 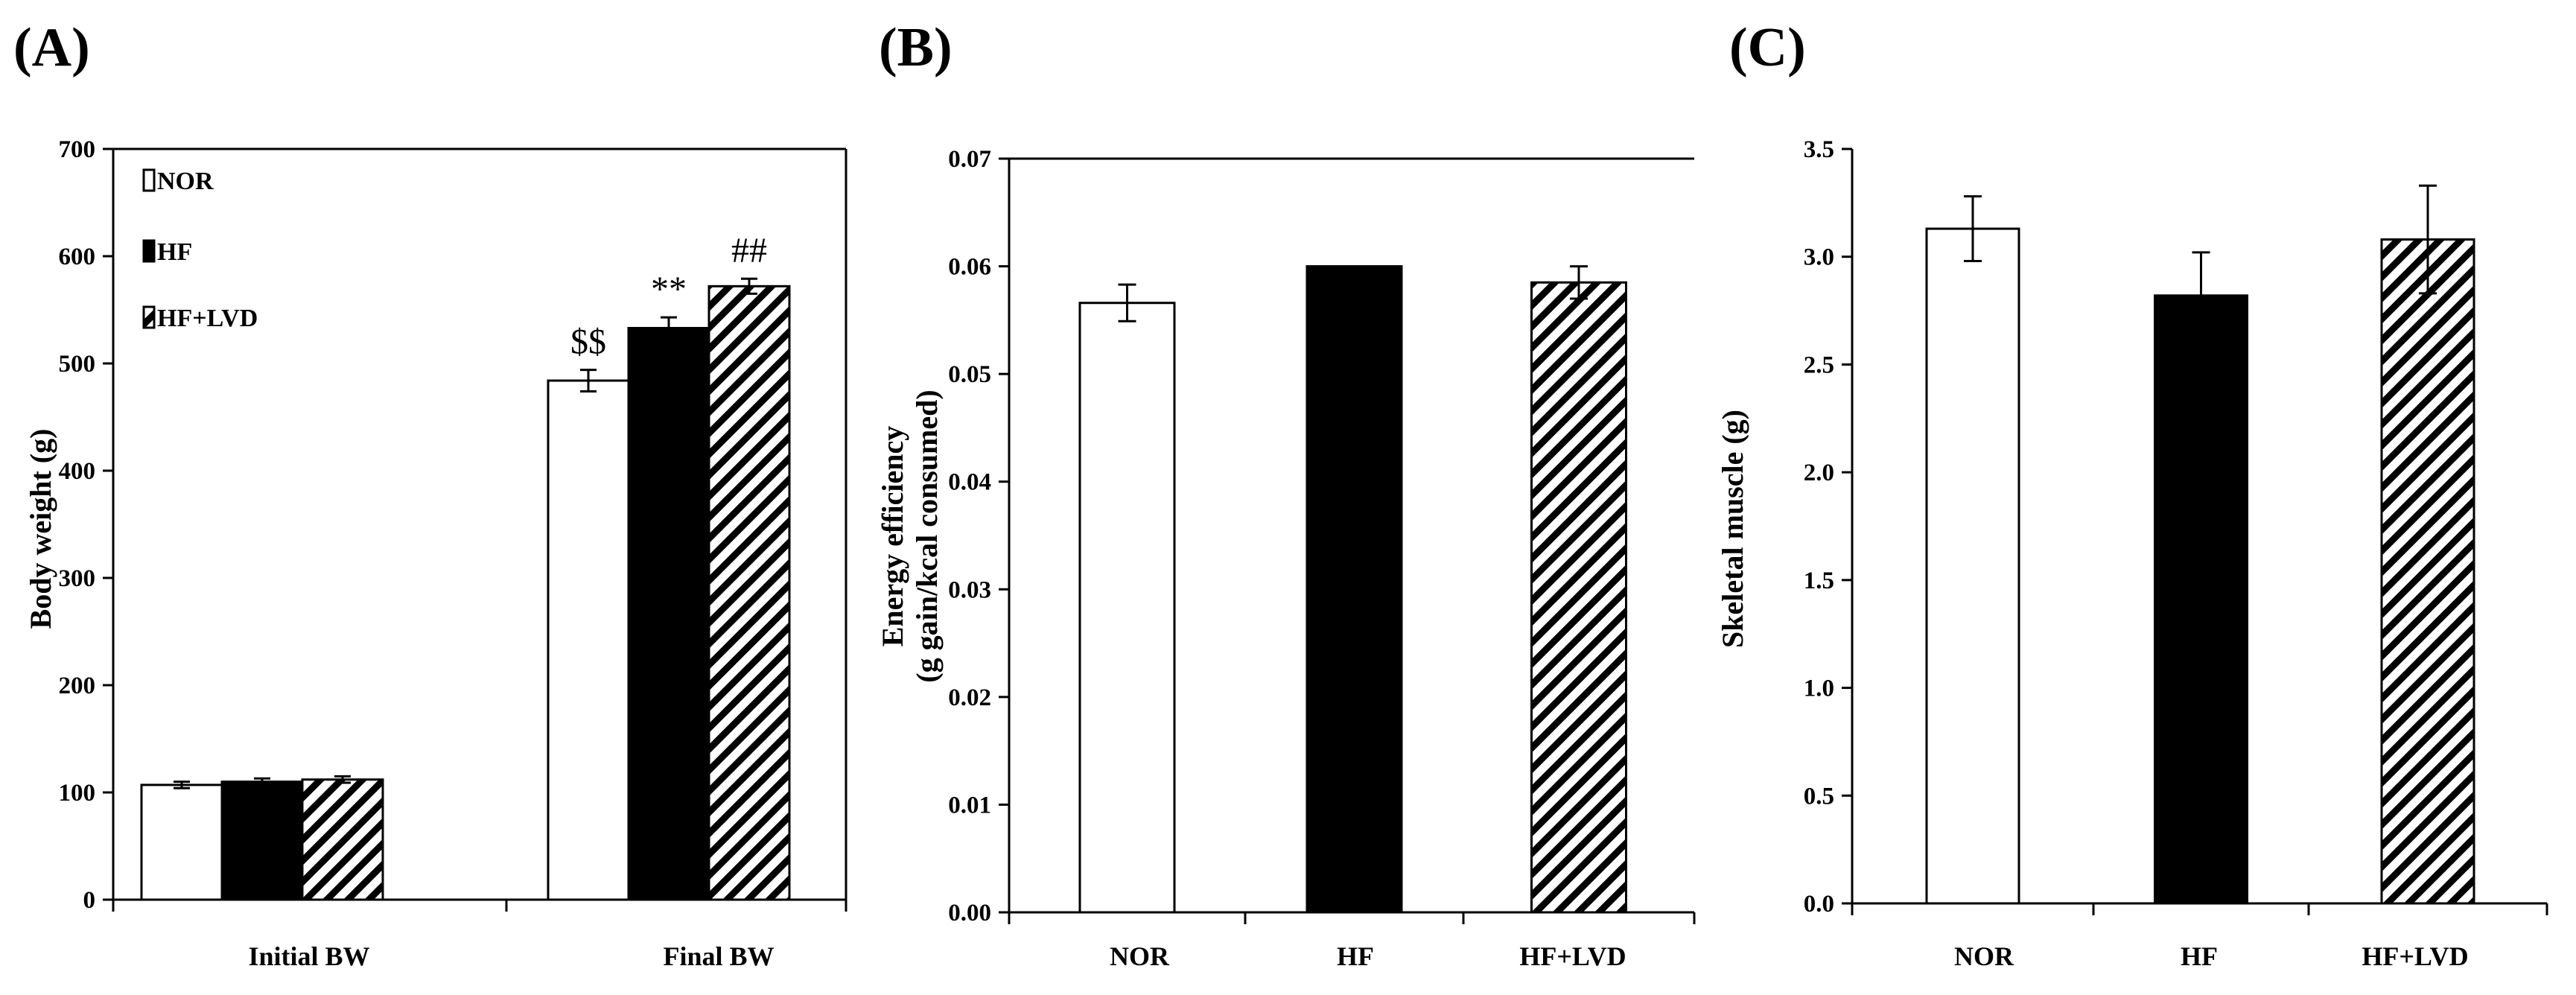 I want to click on panel-a-legend: NOR HF HF+LVD, so click(x=200, y=250).